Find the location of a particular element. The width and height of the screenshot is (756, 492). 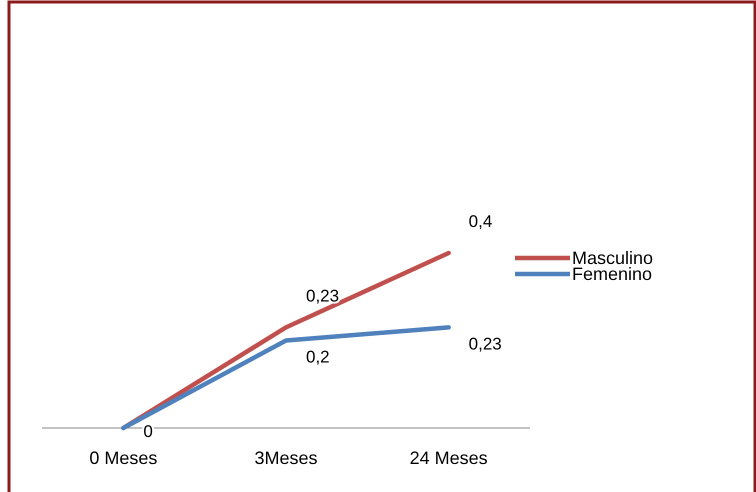

x-tick-label: 3Meses is located at coordinates (286, 458).